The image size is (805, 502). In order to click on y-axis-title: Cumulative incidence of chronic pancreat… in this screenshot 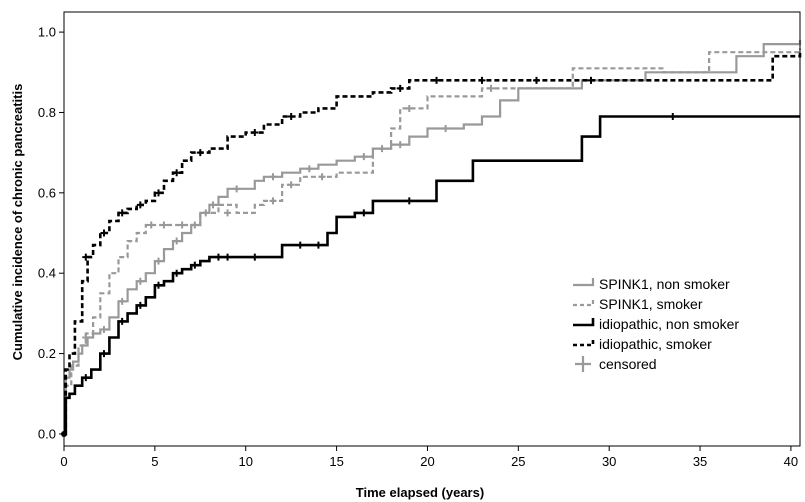, I will do `click(17, 222)`.